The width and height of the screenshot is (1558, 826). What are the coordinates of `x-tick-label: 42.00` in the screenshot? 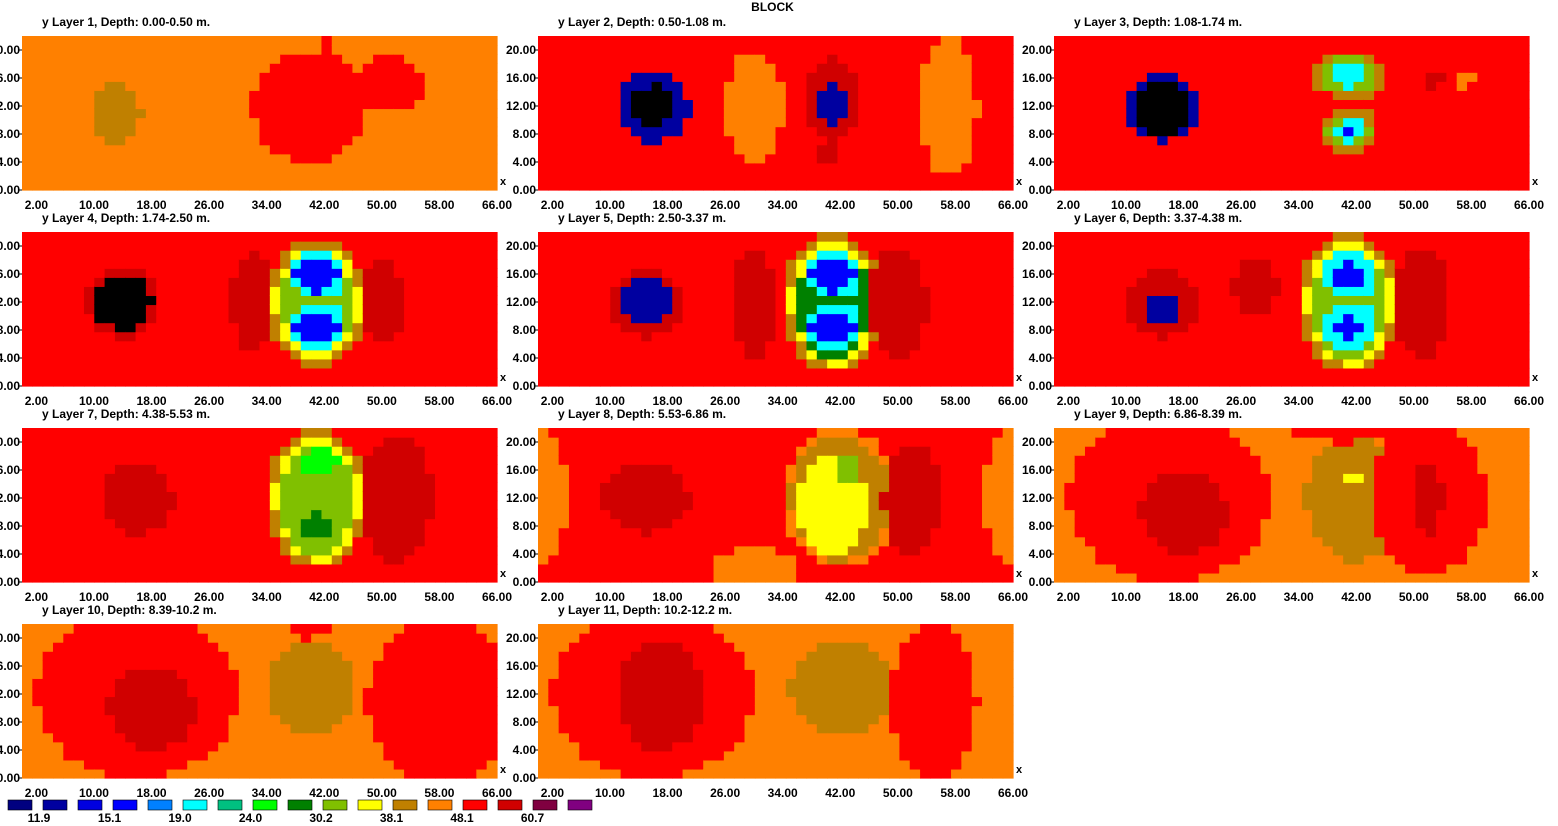 It's located at (840, 401).